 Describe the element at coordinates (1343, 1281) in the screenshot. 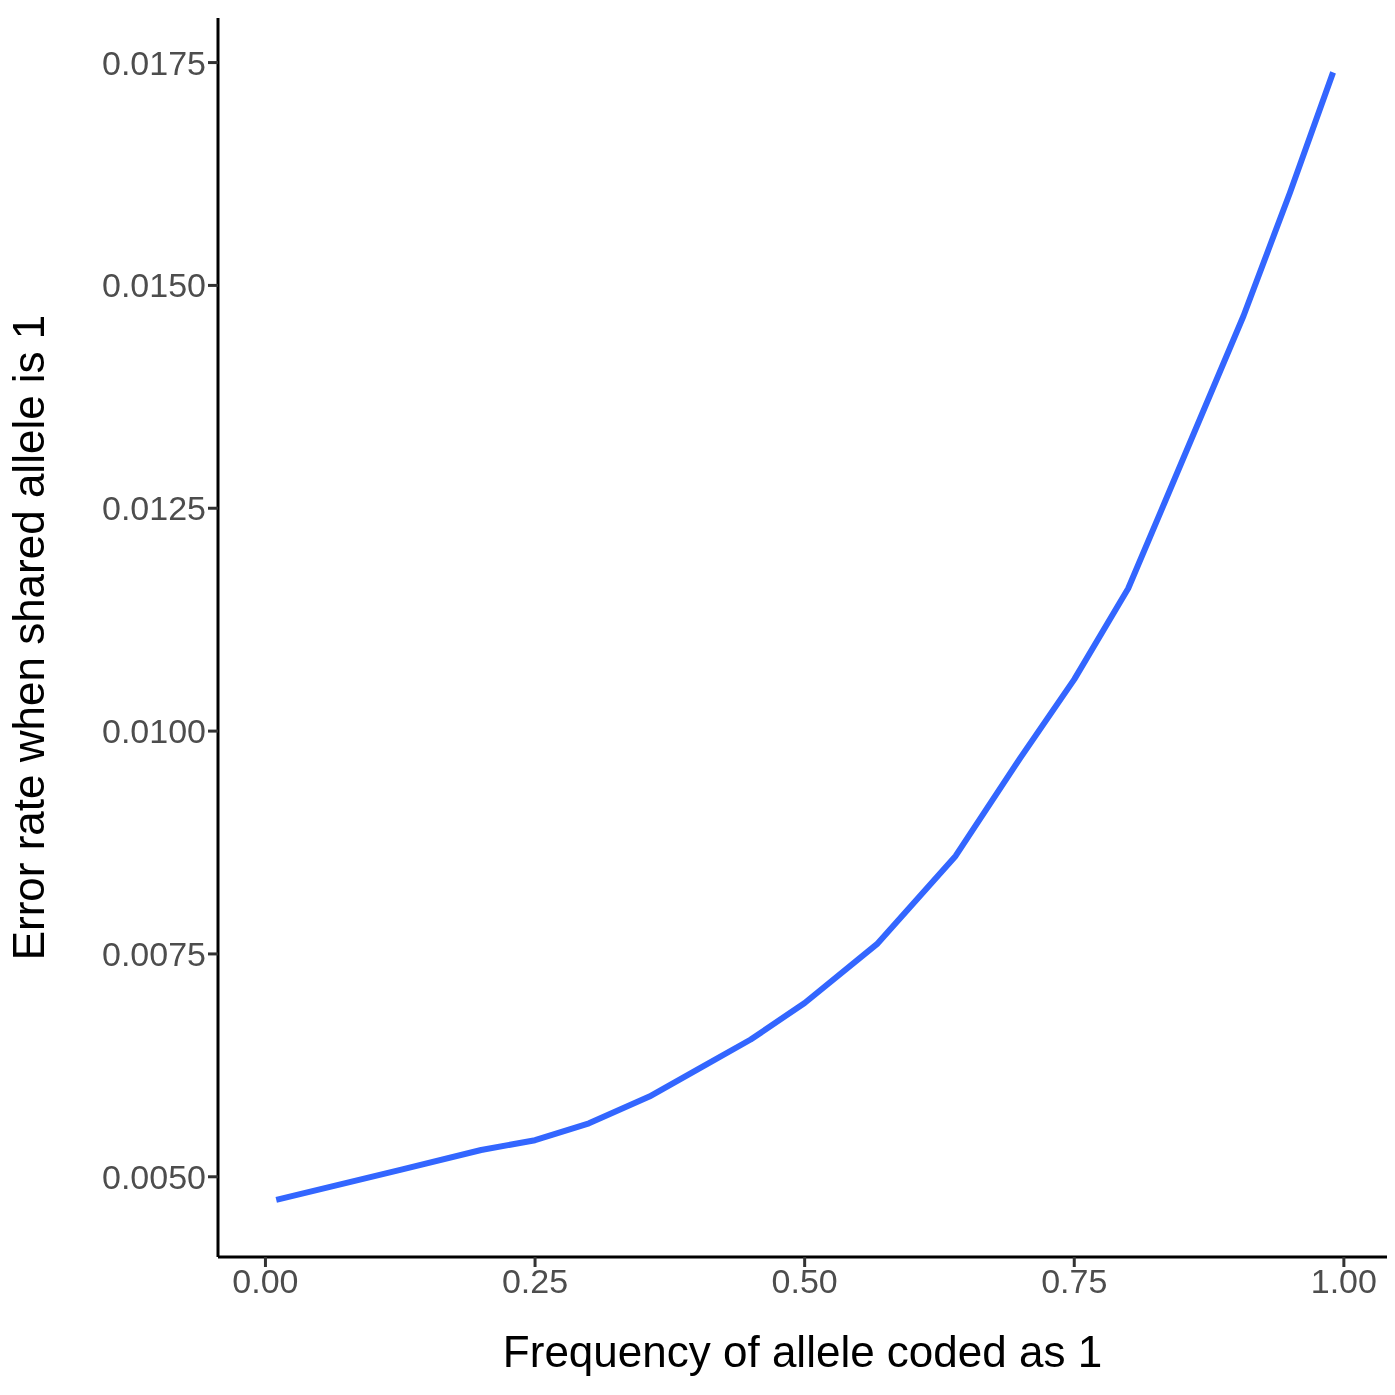

I see `x-tick-label: 1.00` at that location.